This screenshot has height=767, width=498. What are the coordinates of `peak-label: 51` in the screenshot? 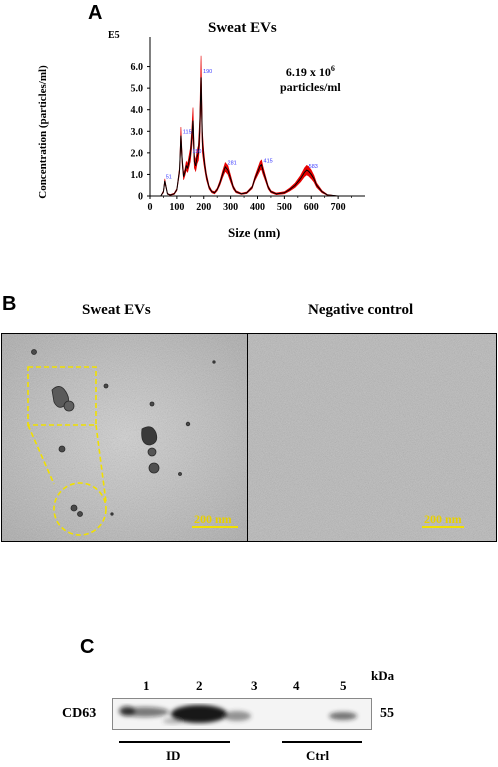 It's located at (169, 178).